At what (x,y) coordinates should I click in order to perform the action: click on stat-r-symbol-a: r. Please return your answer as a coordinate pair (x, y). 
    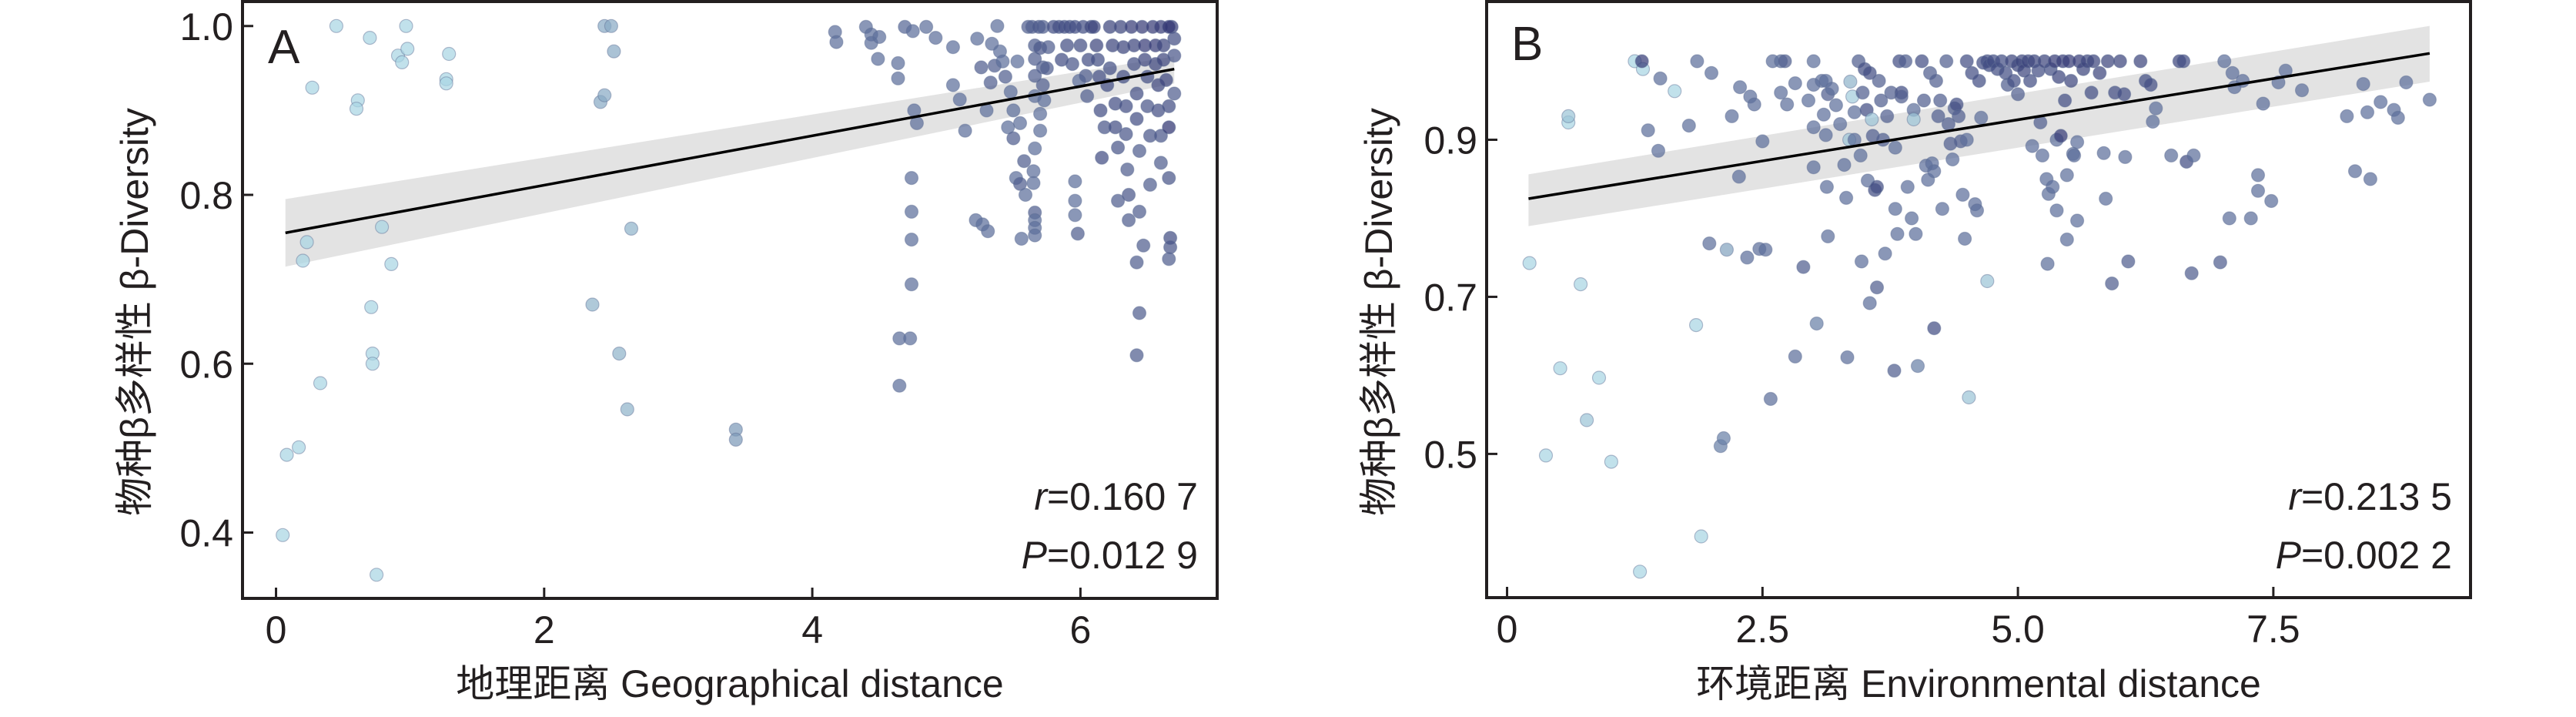
    Looking at the image, I should click on (1041, 496).